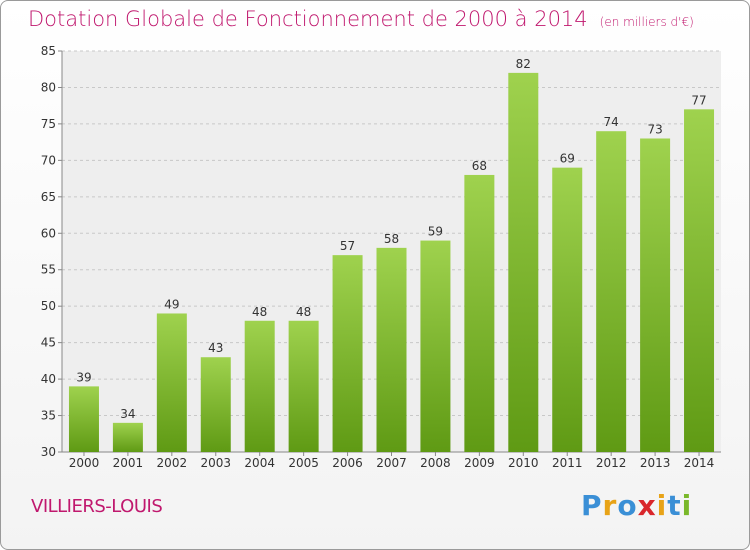  What do you see at coordinates (435, 232) in the screenshot?
I see `data-label: 59` at bounding box center [435, 232].